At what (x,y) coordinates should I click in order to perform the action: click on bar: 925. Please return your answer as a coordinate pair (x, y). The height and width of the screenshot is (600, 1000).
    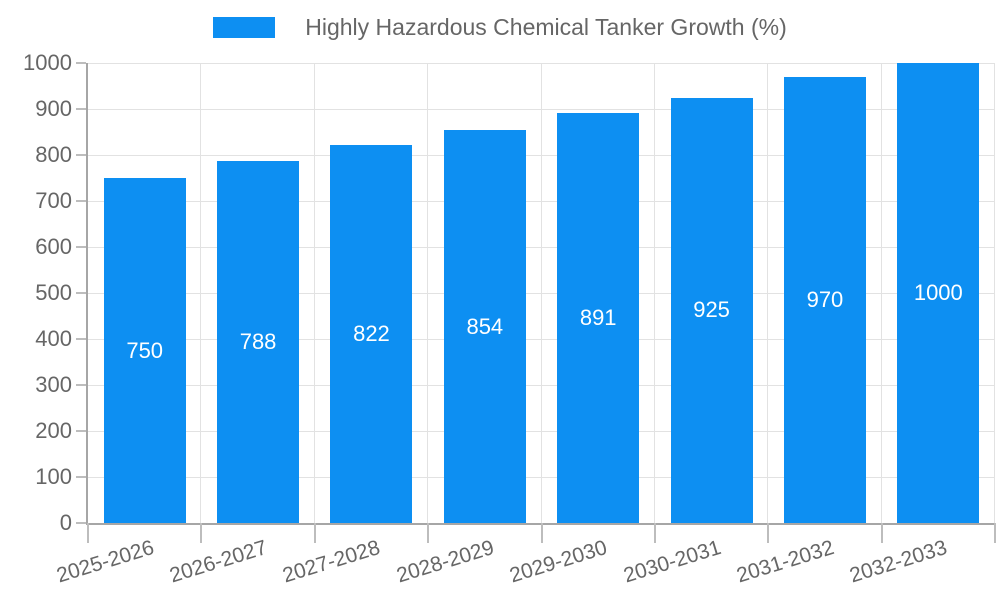
    Looking at the image, I should click on (711, 310).